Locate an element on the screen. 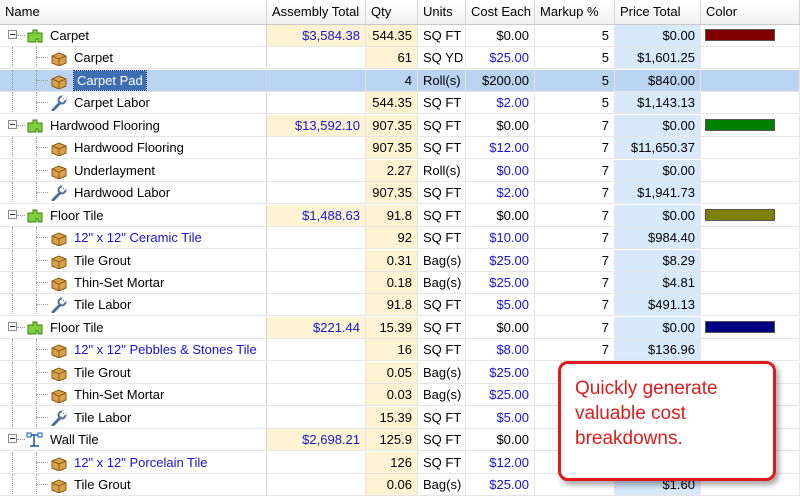 The image size is (800, 500). qty-cell: 16 is located at coordinates (392, 350).